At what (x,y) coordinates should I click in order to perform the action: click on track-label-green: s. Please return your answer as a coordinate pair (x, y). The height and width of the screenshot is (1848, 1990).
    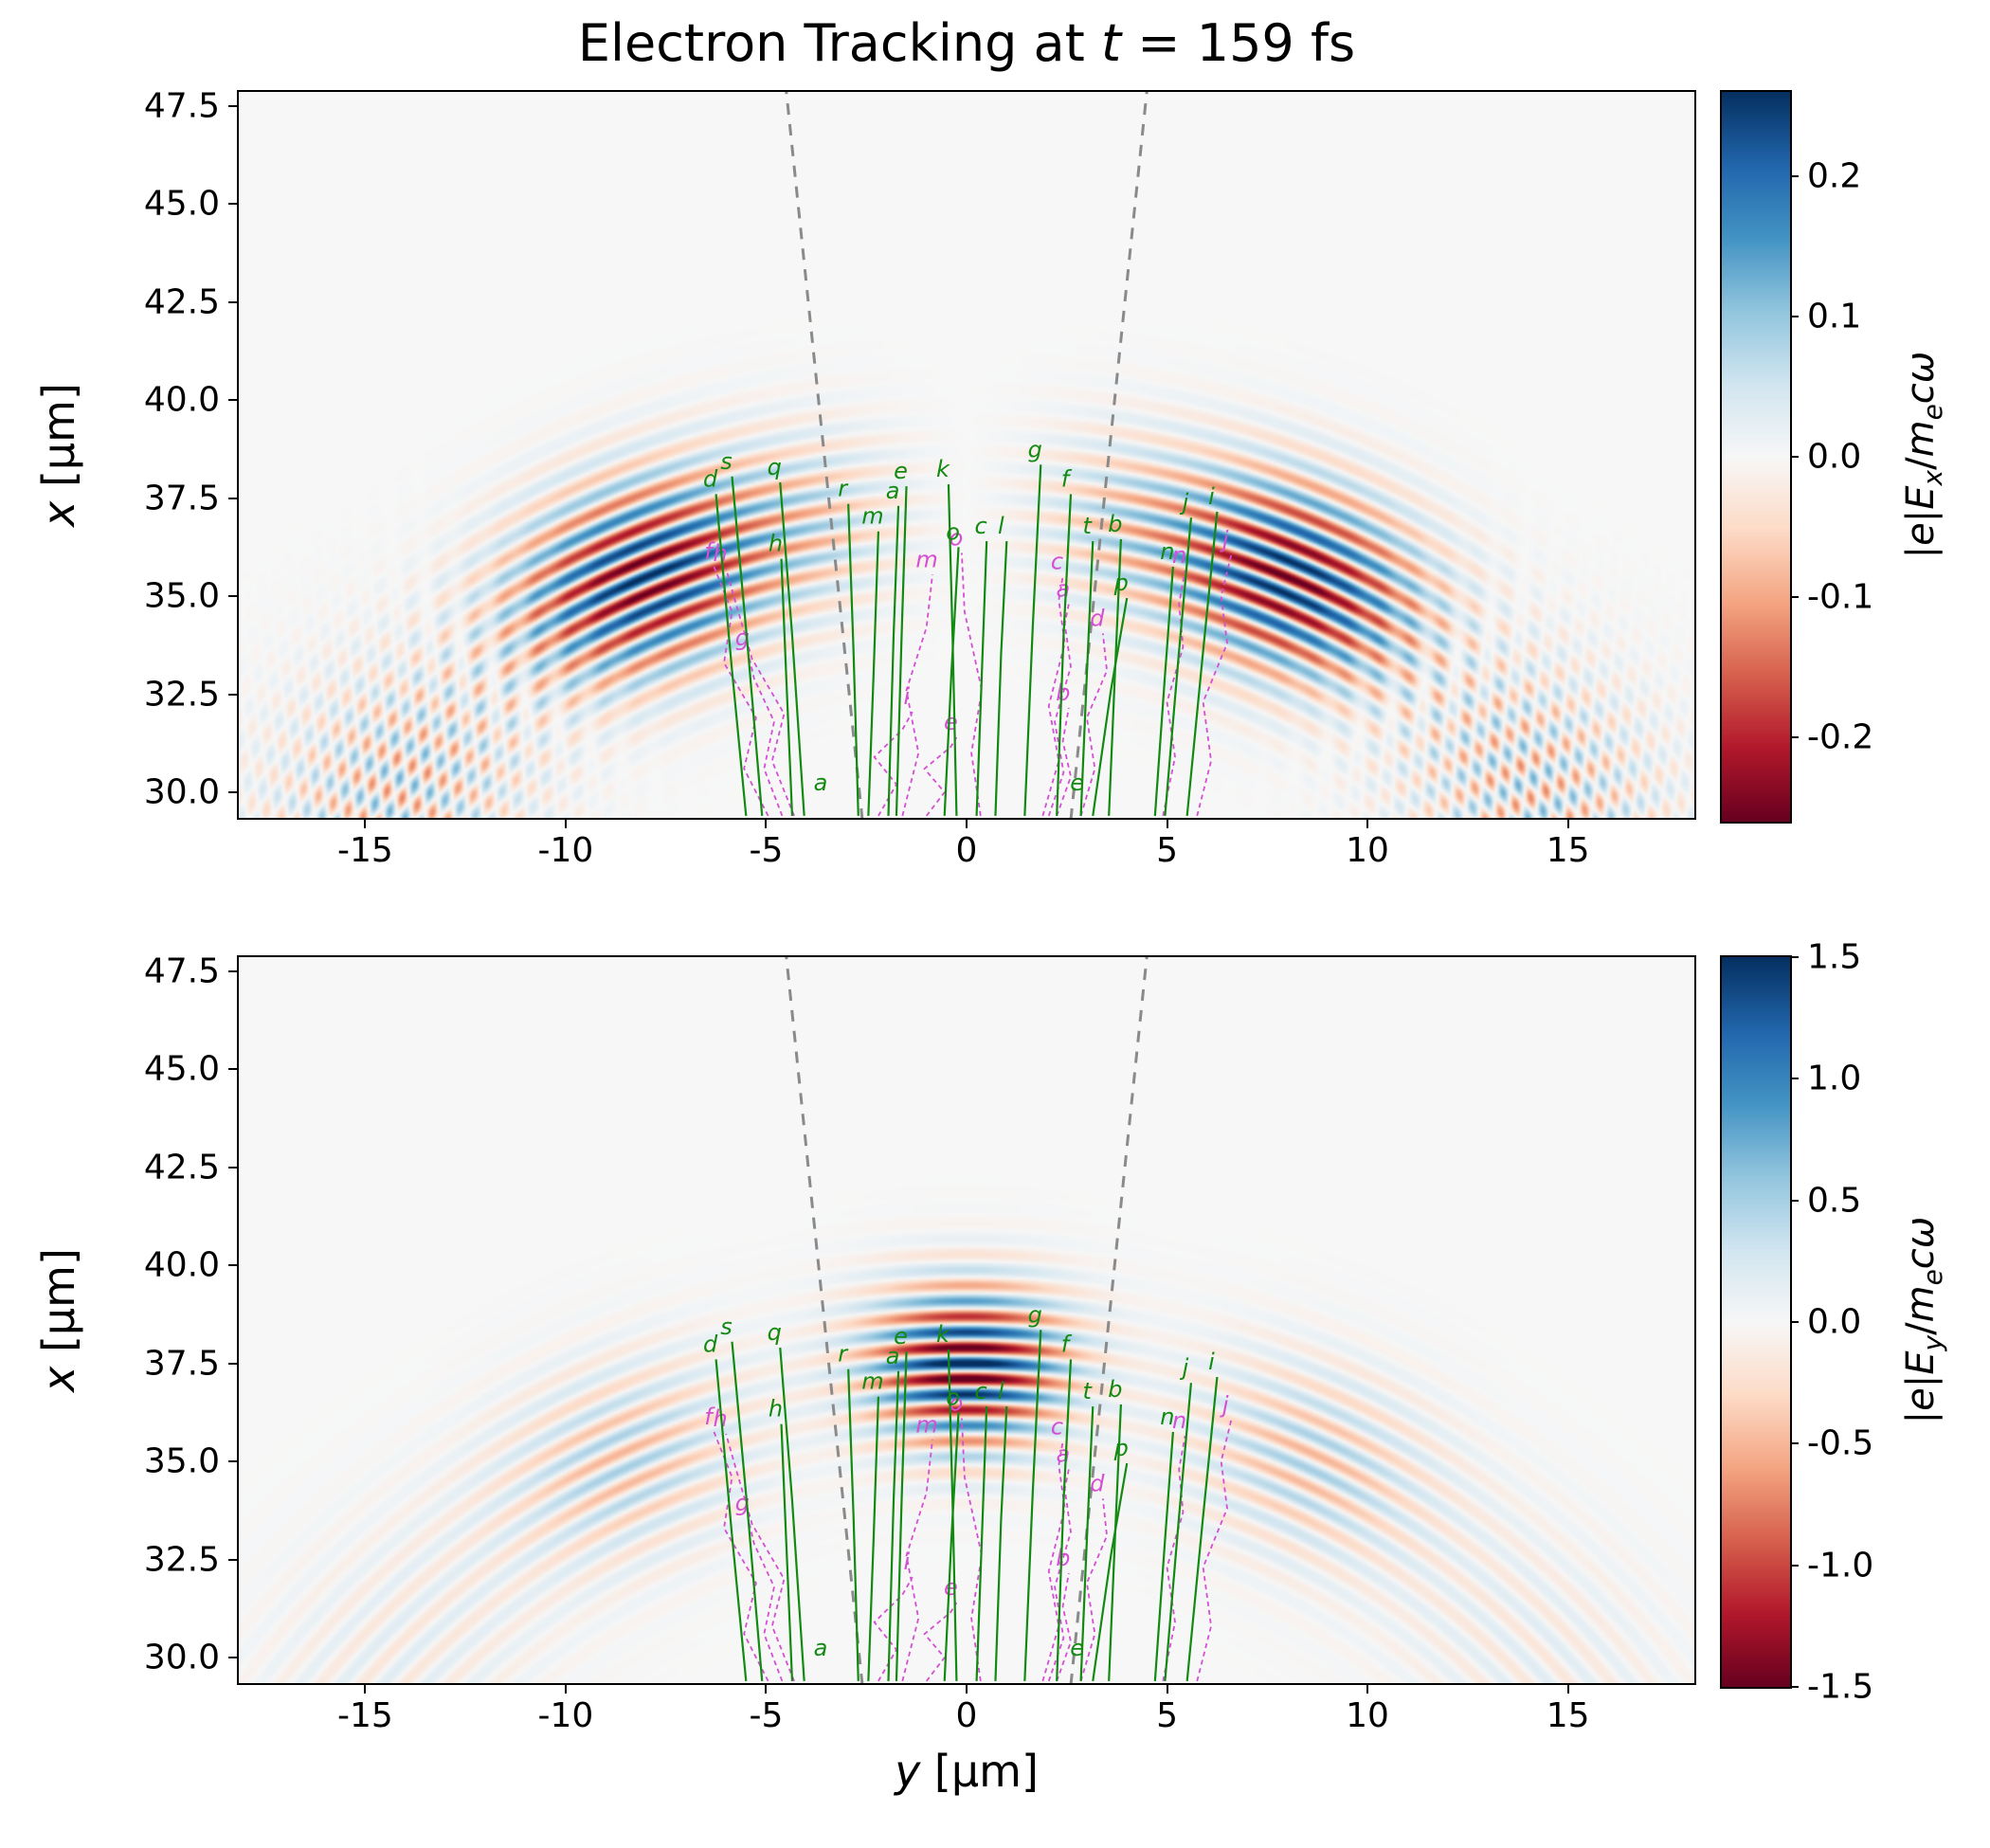
    Looking at the image, I should click on (726, 461).